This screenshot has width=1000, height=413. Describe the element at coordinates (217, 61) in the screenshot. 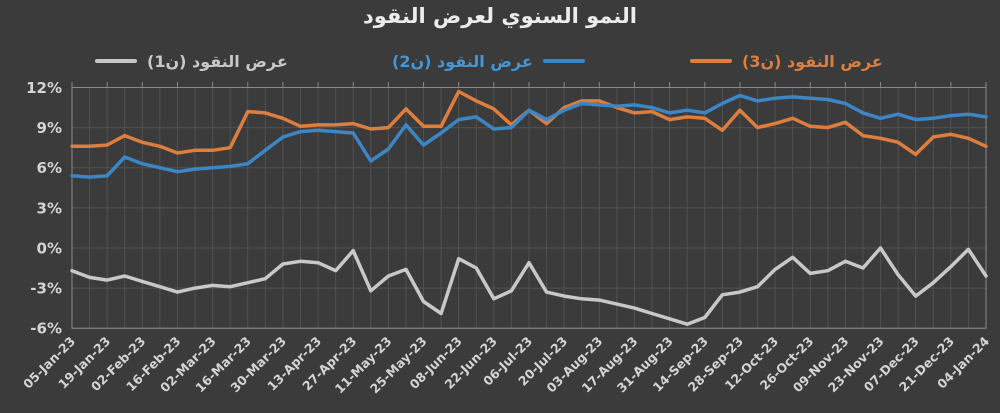

I see `legend-label-m1: عرض النقود (ن1)` at that location.